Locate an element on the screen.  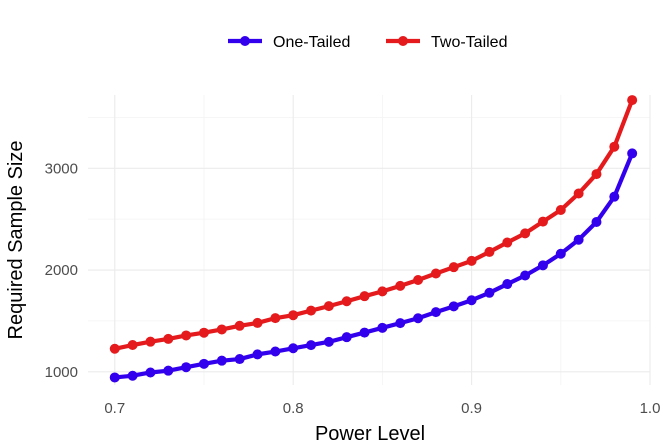
legend-item-two-tailed: Two-Tailed is located at coordinates (446, 42).